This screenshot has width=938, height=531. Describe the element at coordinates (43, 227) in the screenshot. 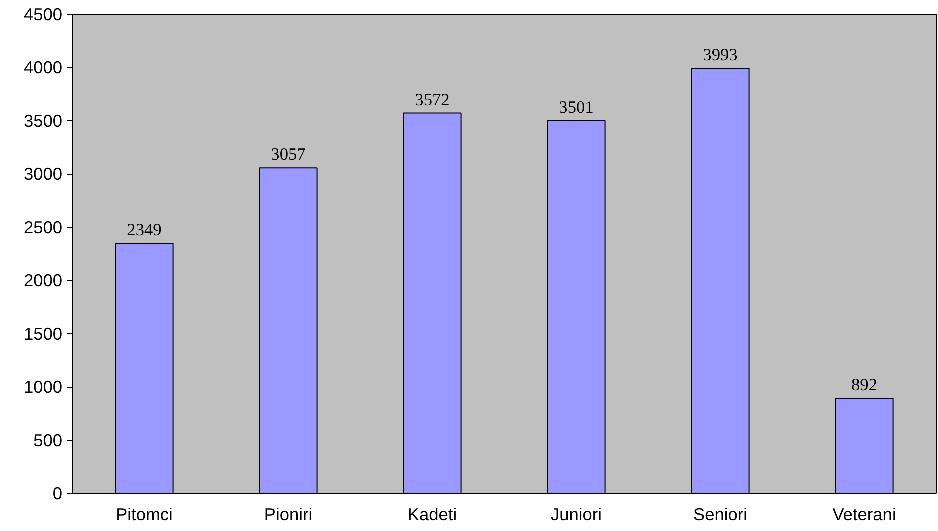

I see `y-tick-label: 2500` at that location.